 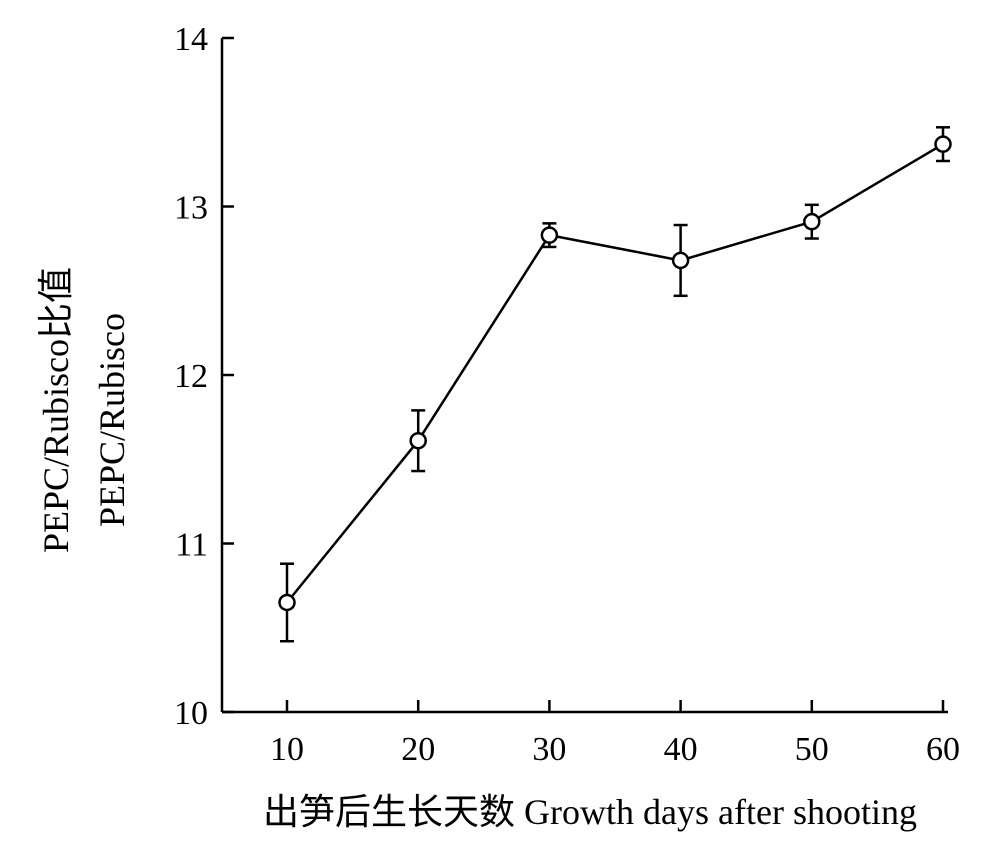 What do you see at coordinates (191, 545) in the screenshot?
I see `y-tick-label: 11` at bounding box center [191, 545].